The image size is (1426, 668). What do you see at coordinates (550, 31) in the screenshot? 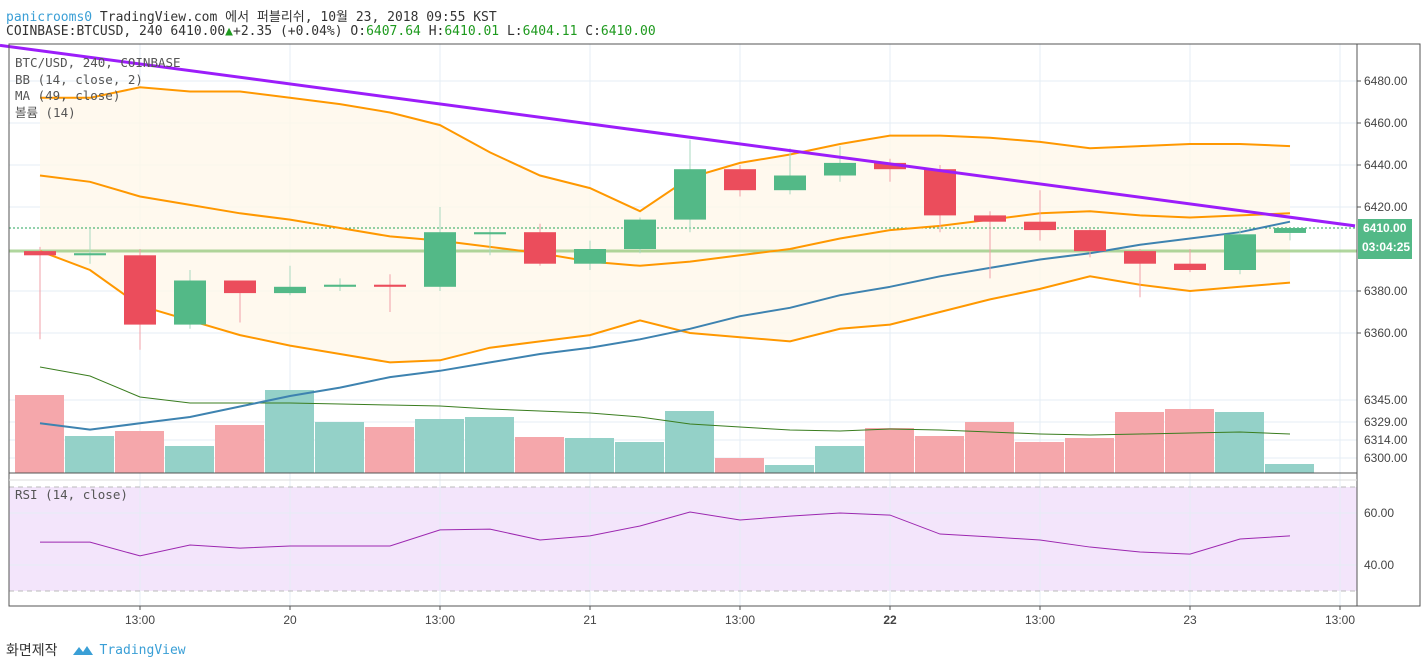
I see `low-value: 6404.11` at bounding box center [550, 31].